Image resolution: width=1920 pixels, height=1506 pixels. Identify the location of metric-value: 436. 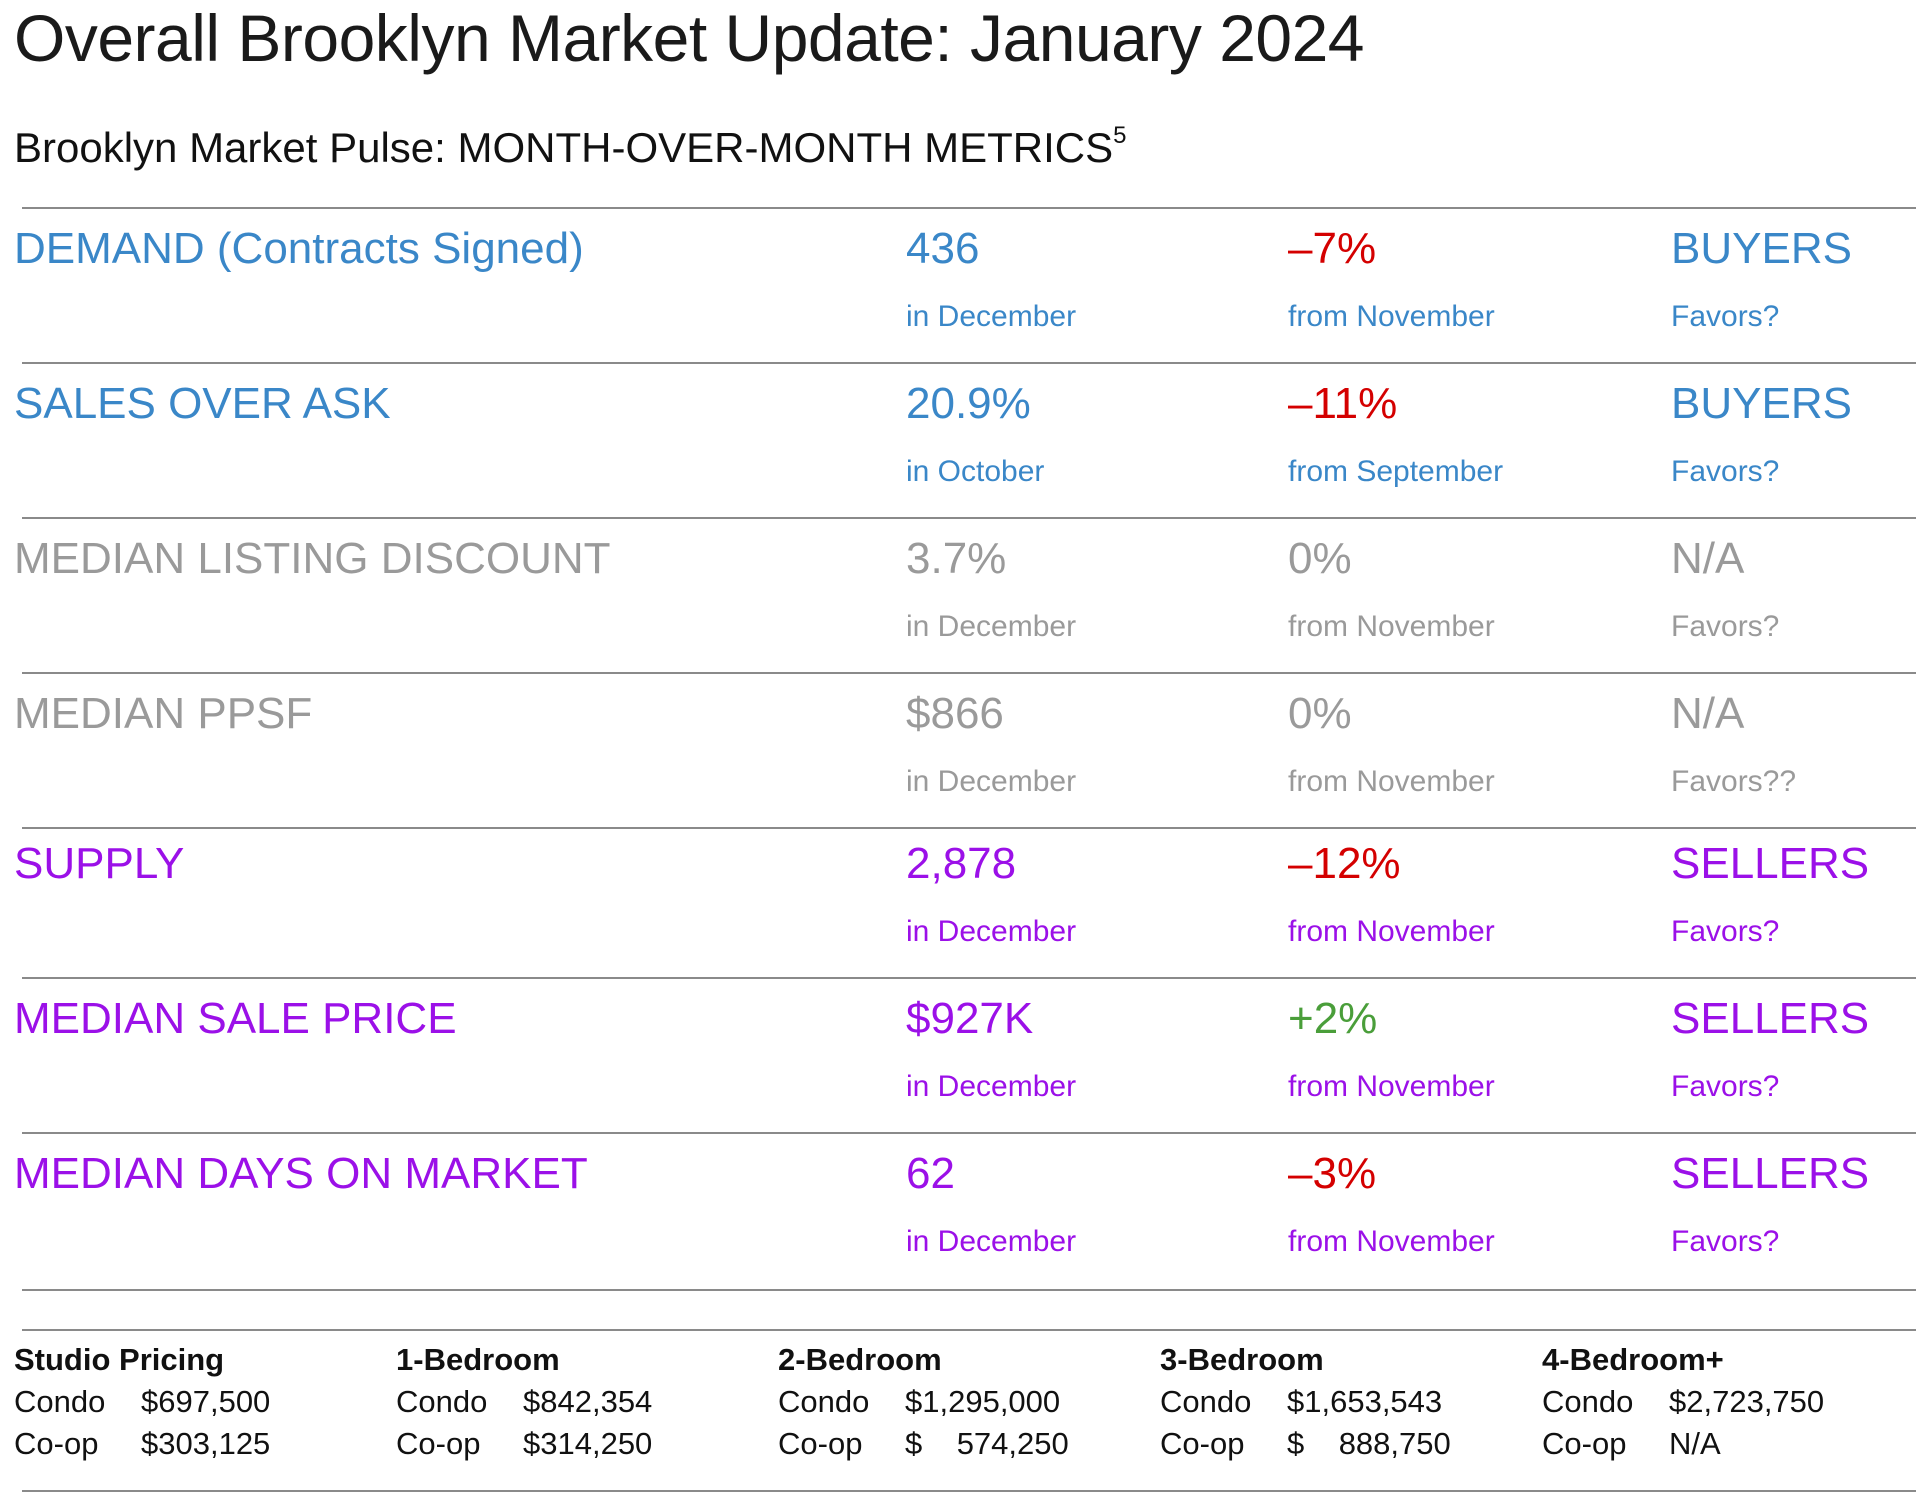
(943, 248).